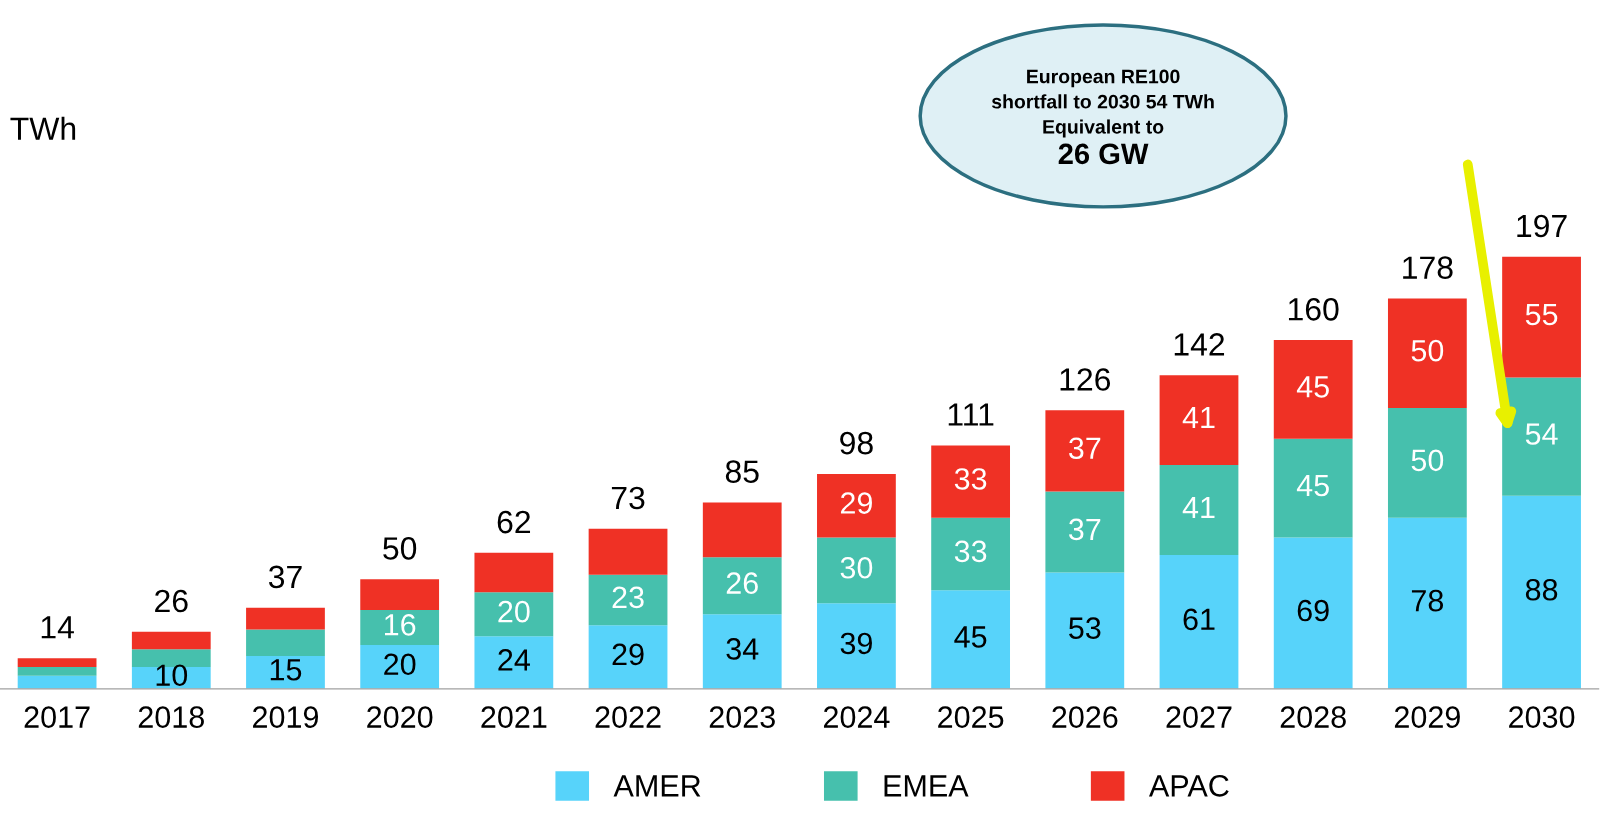  What do you see at coordinates (57, 717) in the screenshot?
I see `x-tick-label: 2017` at bounding box center [57, 717].